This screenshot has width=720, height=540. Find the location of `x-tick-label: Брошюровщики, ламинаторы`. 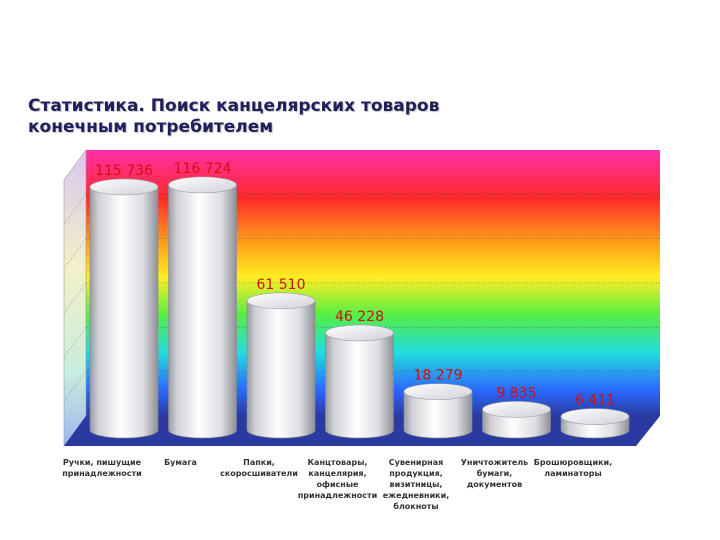

x-tick-label: Брошюровщики, ламинаторы is located at coordinates (573, 468).